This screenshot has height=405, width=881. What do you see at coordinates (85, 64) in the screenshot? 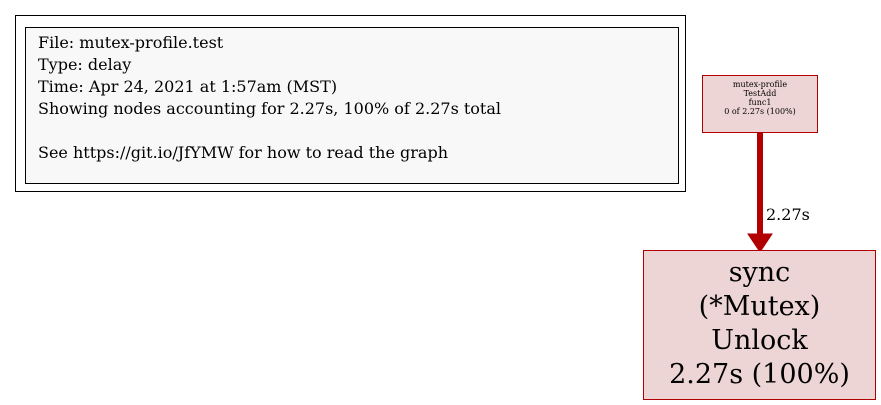
I see `legend-type: Type: delay` at bounding box center [85, 64].